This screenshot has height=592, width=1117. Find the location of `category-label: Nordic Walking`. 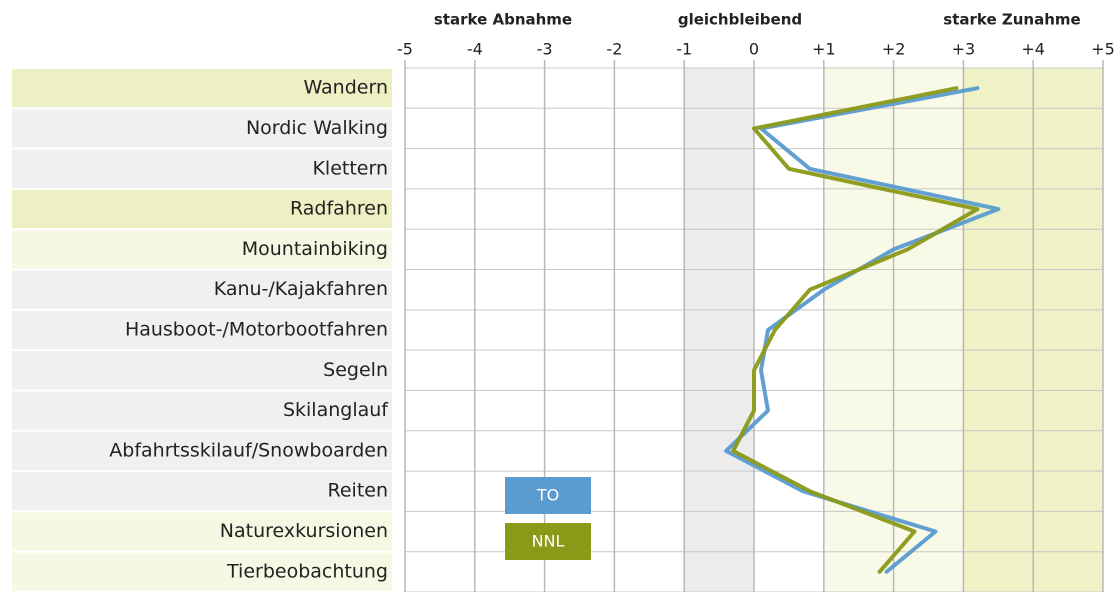

category-label: Nordic Walking is located at coordinates (317, 128).